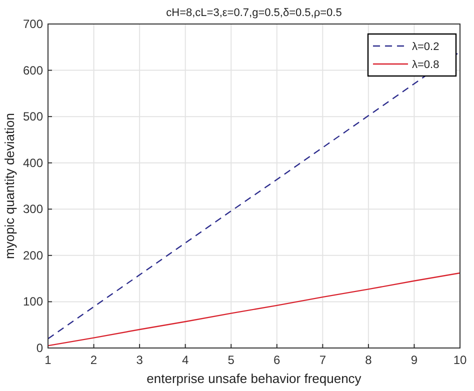 The width and height of the screenshot is (474, 391). Describe the element at coordinates (426, 47) in the screenshot. I see `legend-label: λ=0.2` at that location.